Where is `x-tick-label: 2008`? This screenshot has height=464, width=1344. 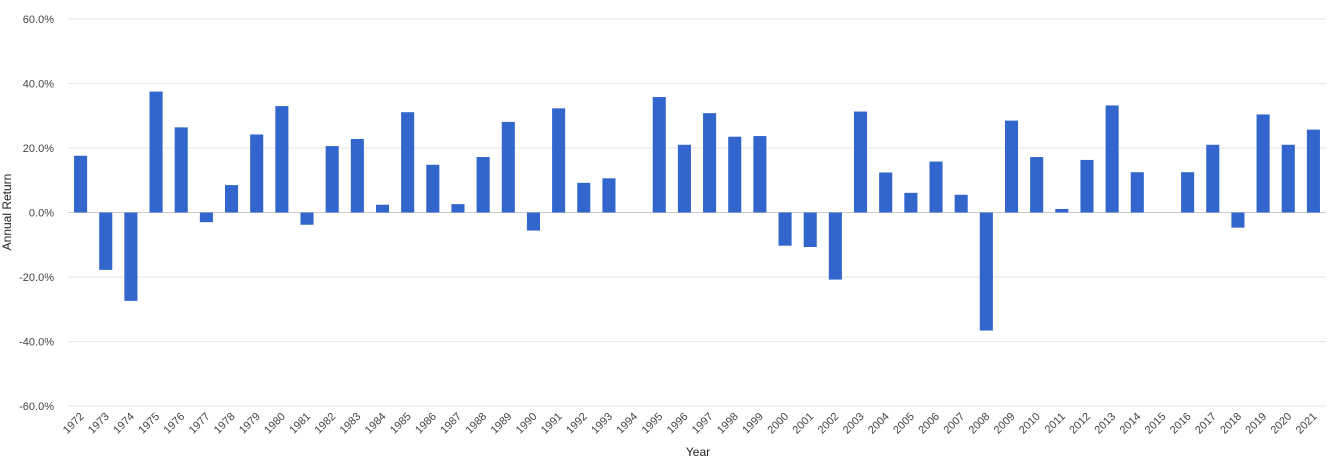
x-tick-label: 2008 is located at coordinates (980, 424).